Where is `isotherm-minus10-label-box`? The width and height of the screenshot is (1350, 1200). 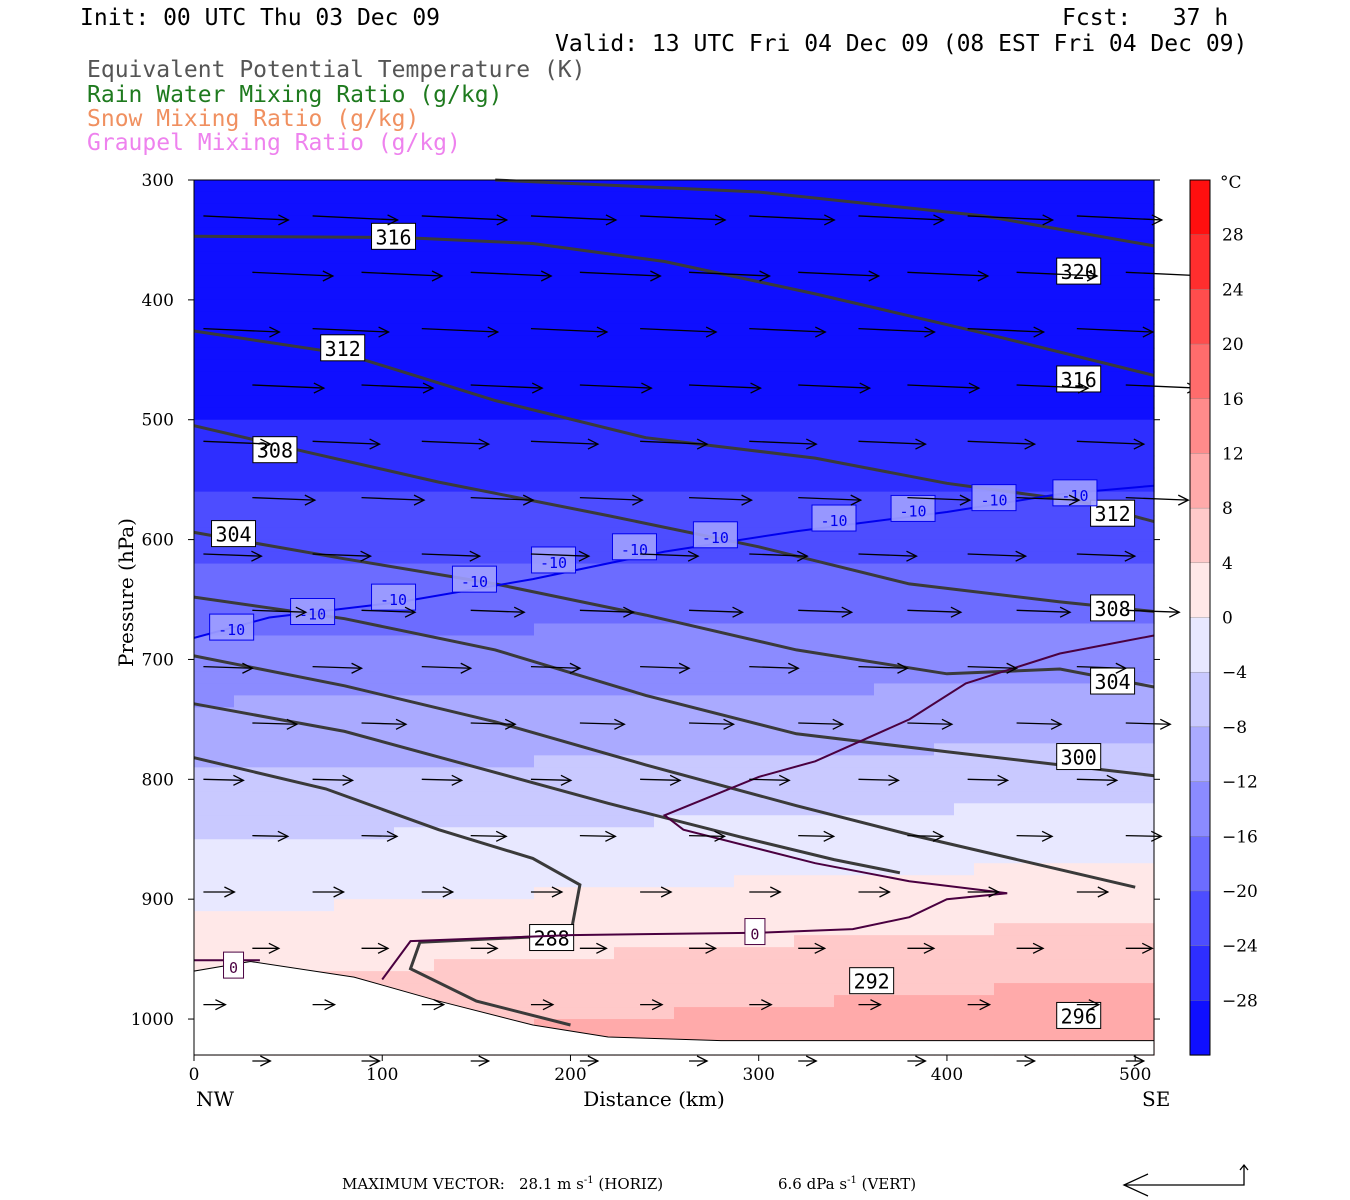
isotherm-minus10-label-box is located at coordinates (634, 547).